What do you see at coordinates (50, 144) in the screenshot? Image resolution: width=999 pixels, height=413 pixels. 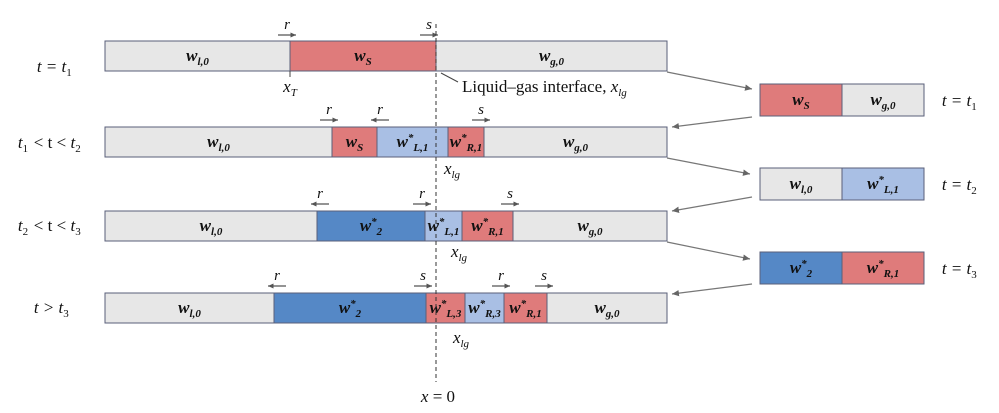 I see `time-label: t1 < t < t2` at bounding box center [50, 144].